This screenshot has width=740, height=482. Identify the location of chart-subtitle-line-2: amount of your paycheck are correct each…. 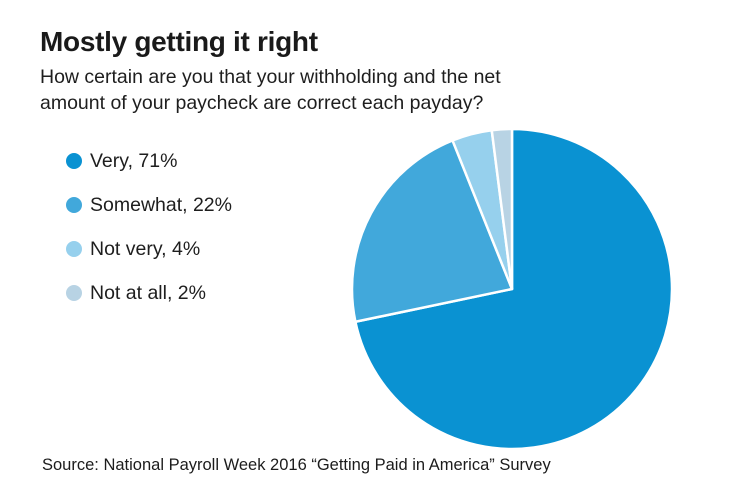
(262, 103).